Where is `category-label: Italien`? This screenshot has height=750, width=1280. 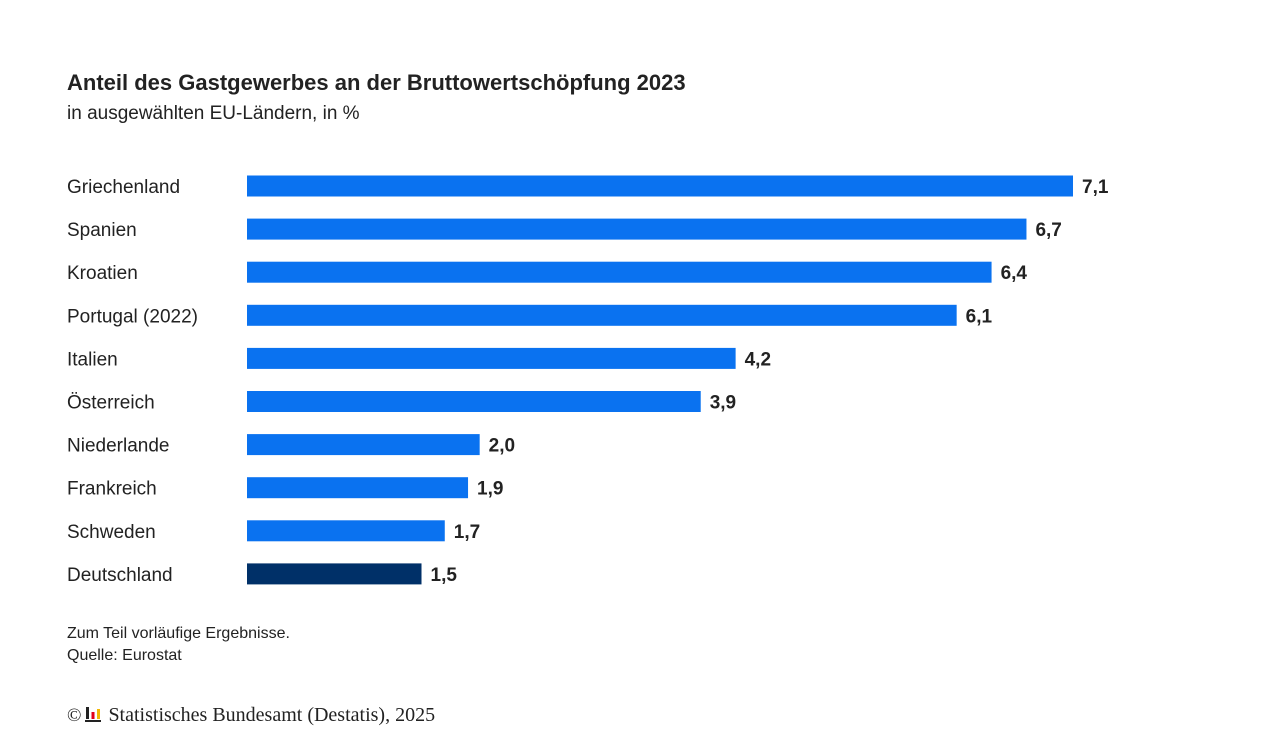
category-label: Italien is located at coordinates (92, 359).